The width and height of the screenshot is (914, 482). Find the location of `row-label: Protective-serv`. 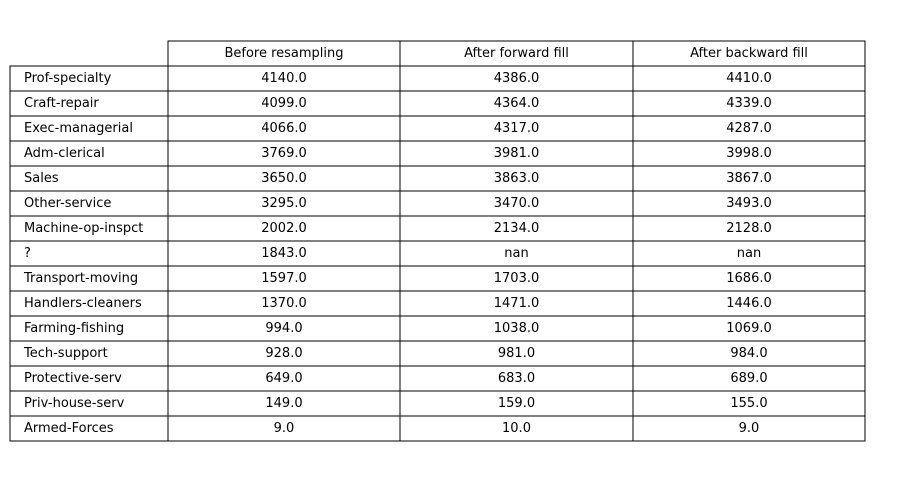

row-label: Protective-serv is located at coordinates (73, 378).